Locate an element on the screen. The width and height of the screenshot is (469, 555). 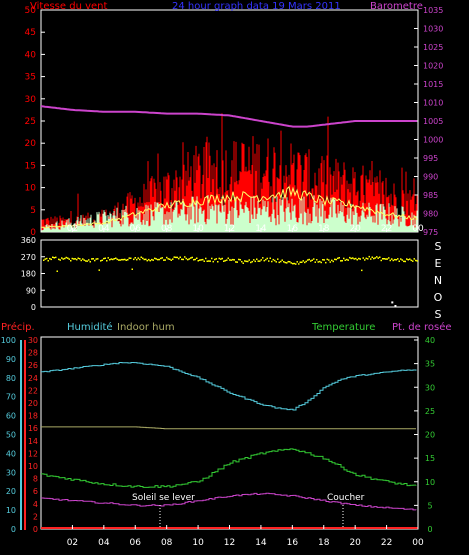
direction-tick-label: 360 is located at coordinates (28, 240).